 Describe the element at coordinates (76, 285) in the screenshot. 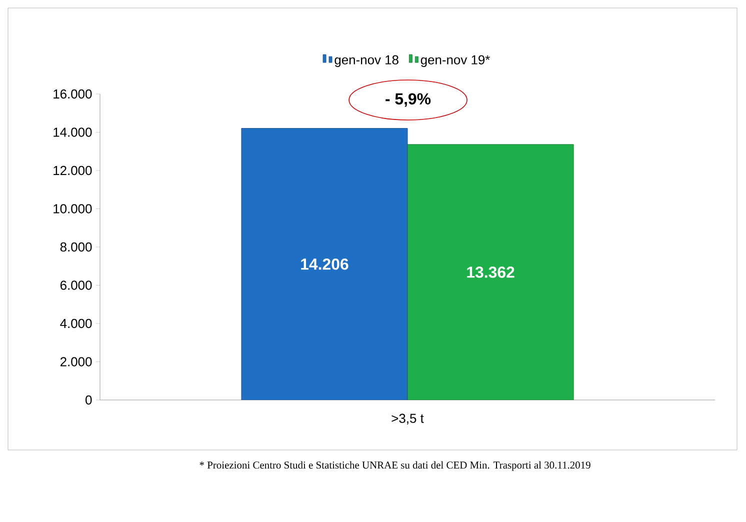

I see `y-tick-label: 6.000` at that location.